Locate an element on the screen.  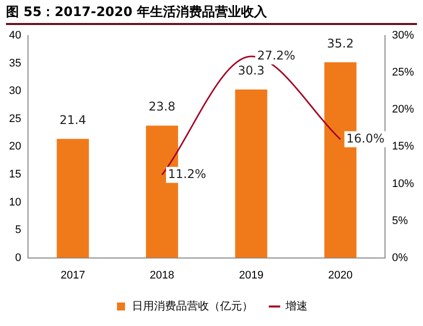
y2-tick-label: 10% is located at coordinates (403, 184).